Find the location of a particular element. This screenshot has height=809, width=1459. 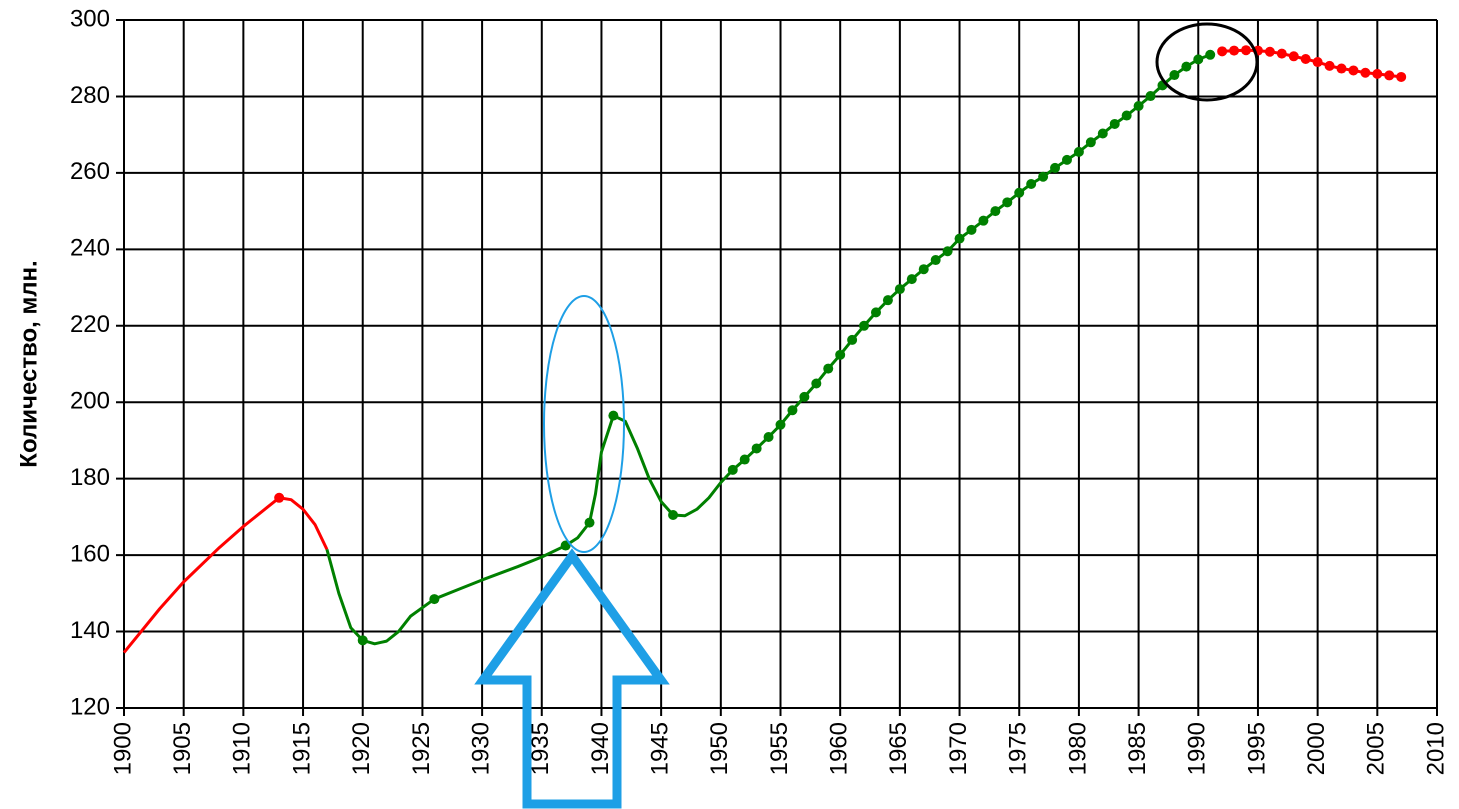

x-tick-label: 1915 is located at coordinates (301, 748).